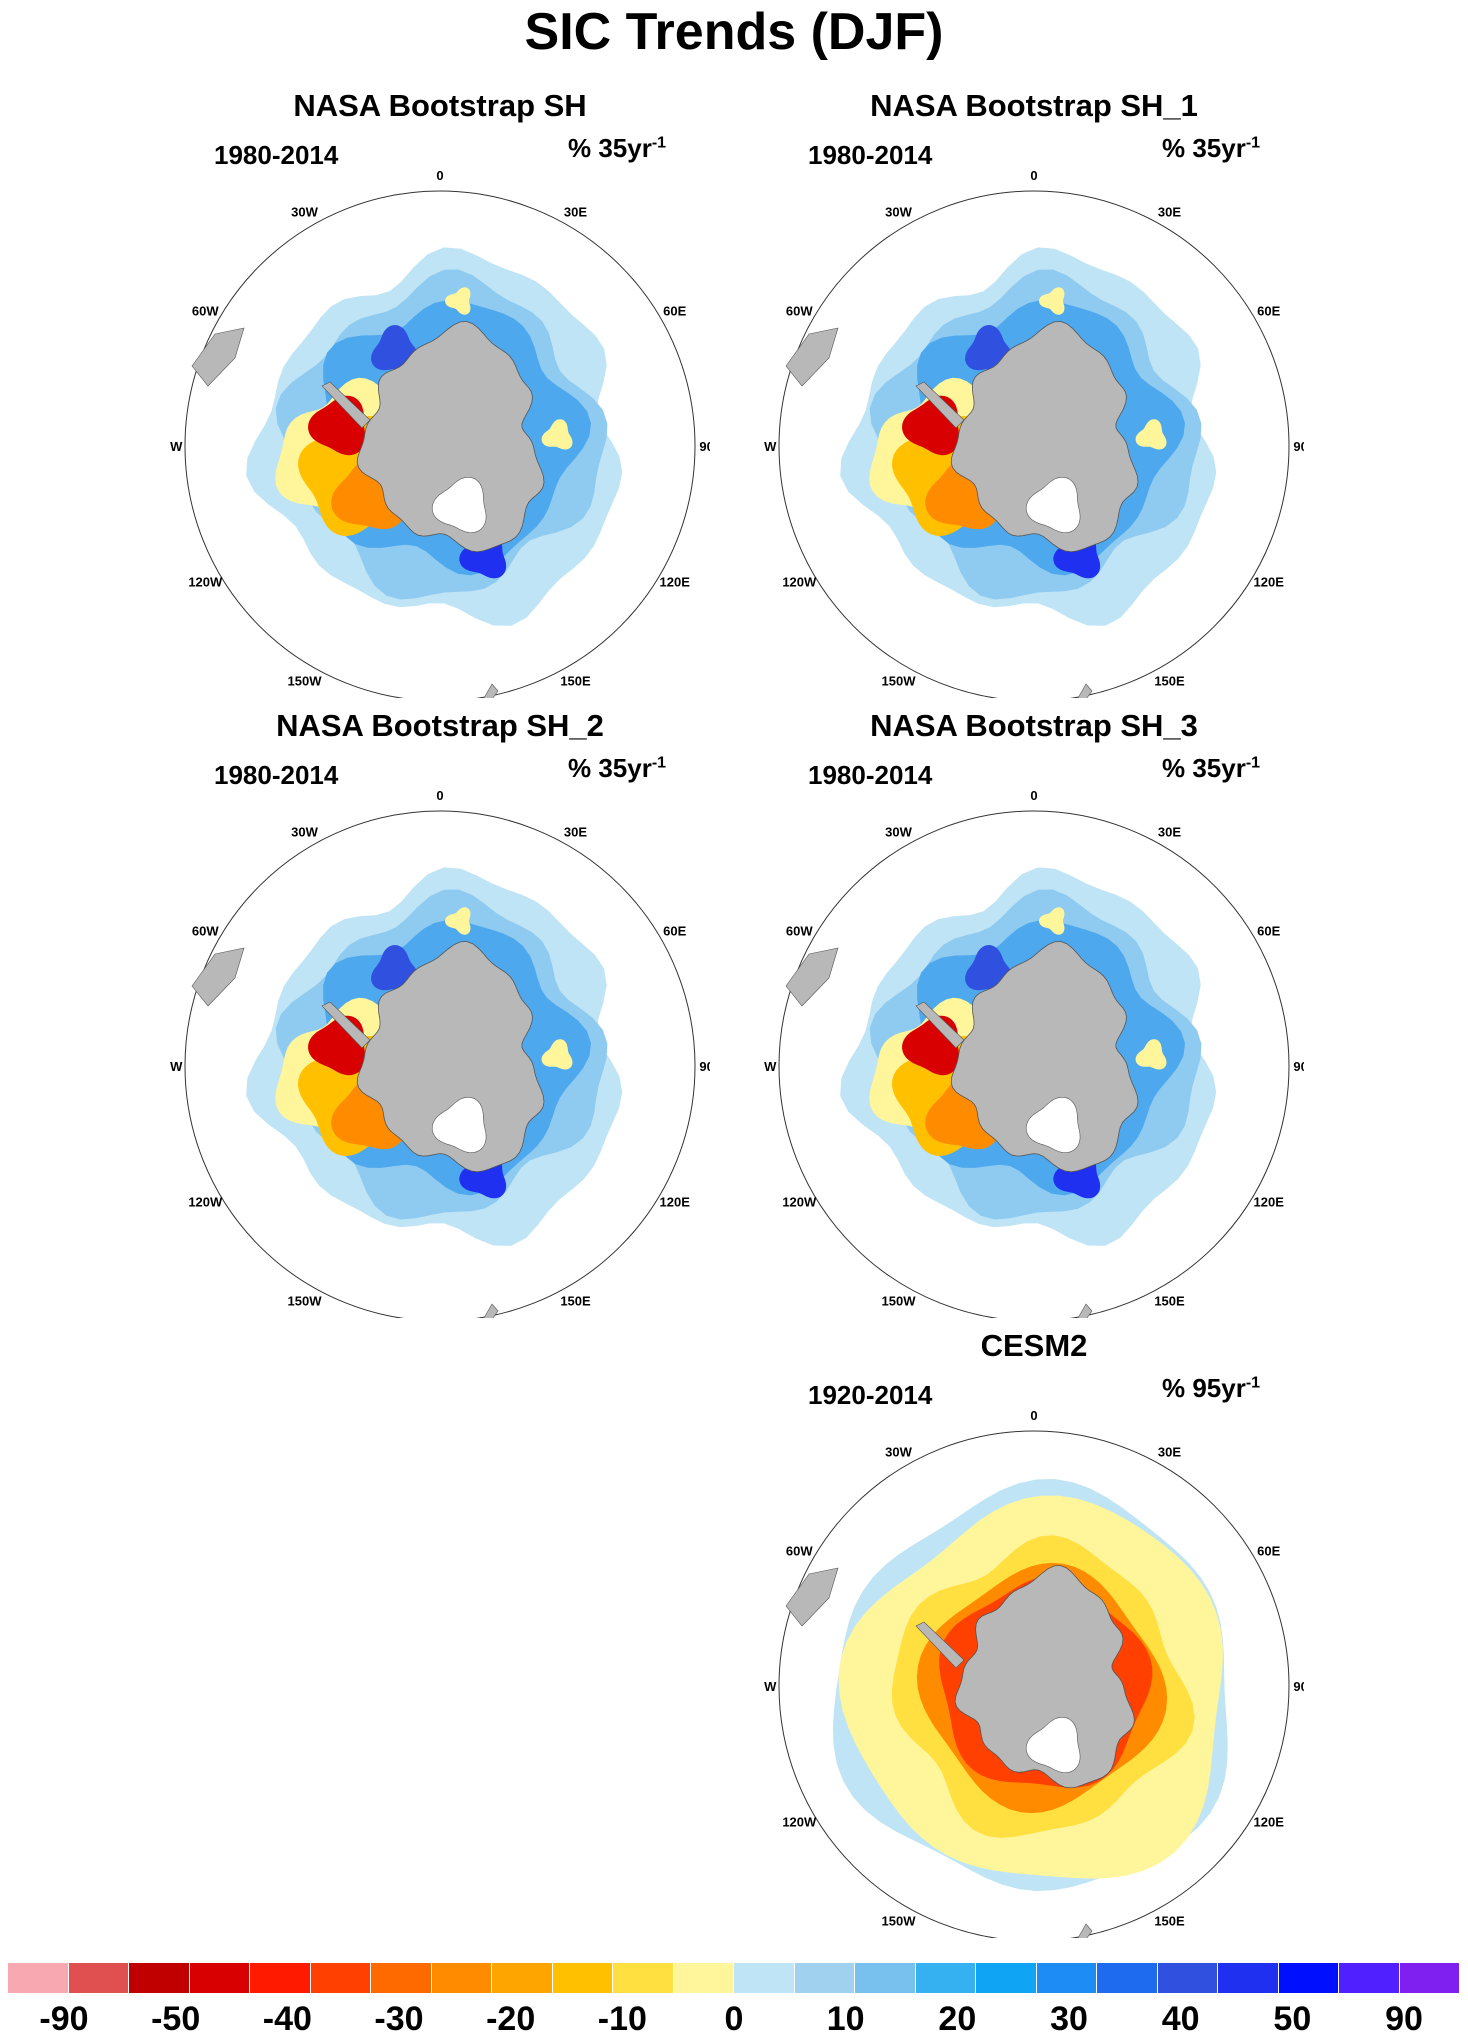  What do you see at coordinates (1034, 105) in the screenshot?
I see `panel-title: NASA Bootstrap SH_1` at bounding box center [1034, 105].